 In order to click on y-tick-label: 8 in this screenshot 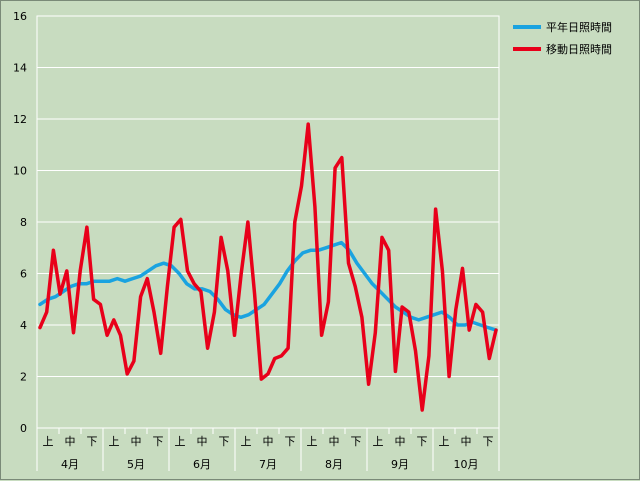, I will do `click(23, 222)`.